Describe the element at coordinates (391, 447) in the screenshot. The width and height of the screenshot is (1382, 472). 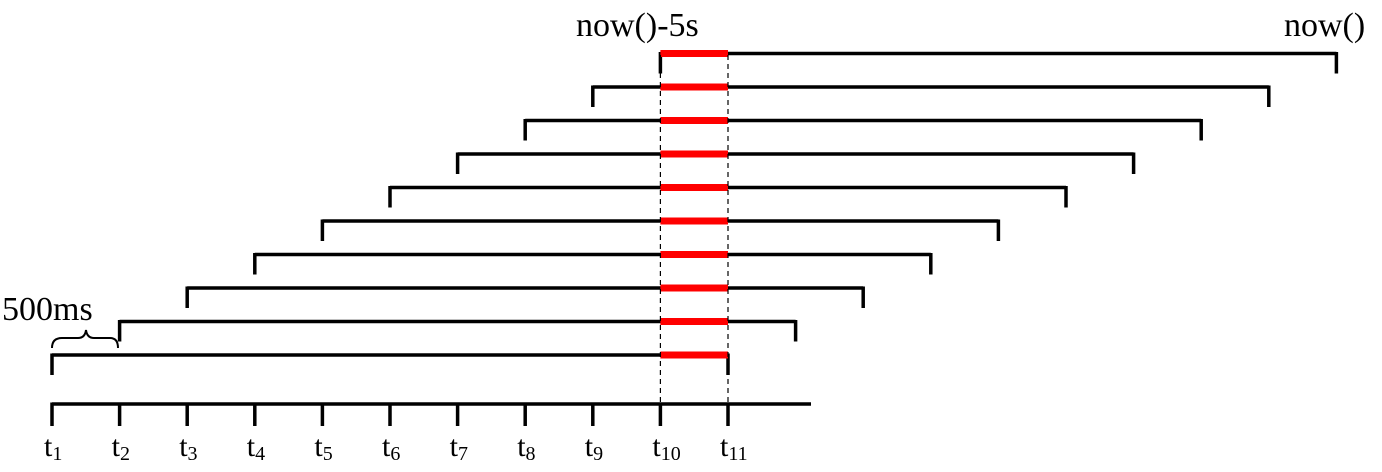
I see `tick-label: t6` at that location.